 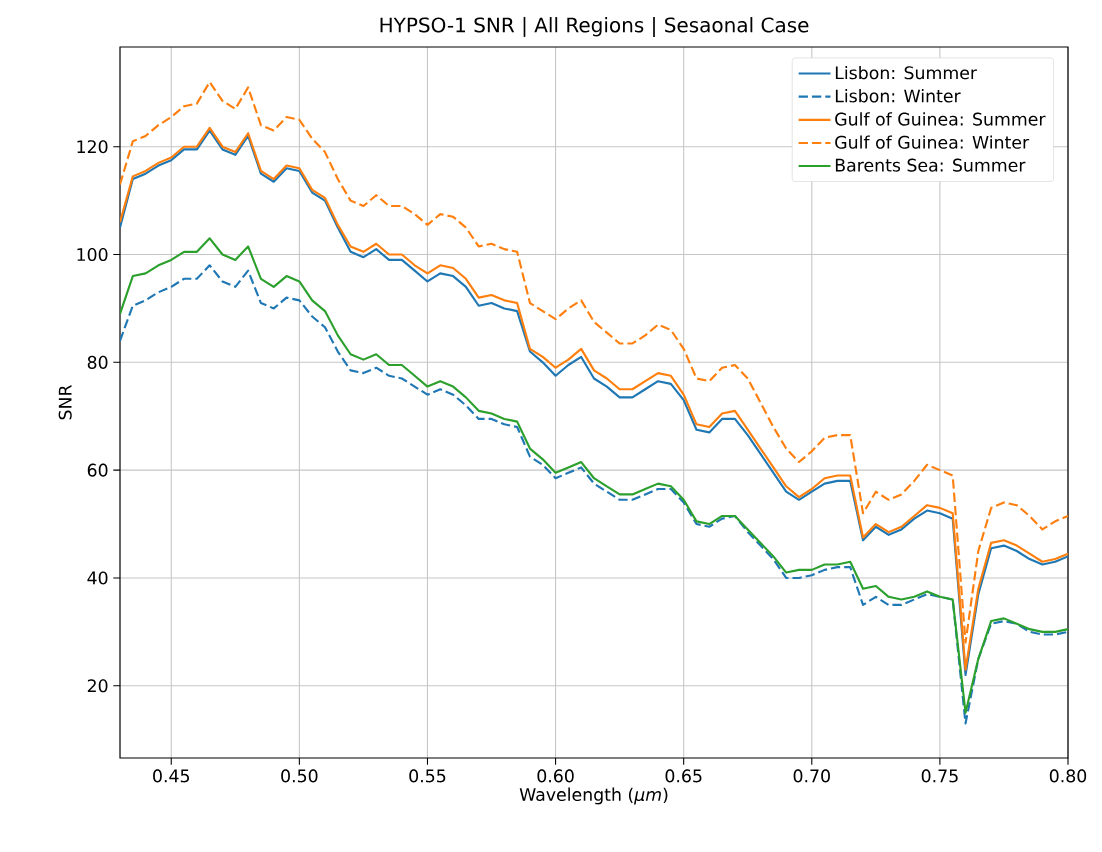 What do you see at coordinates (593, 796) in the screenshot?
I see `x-axis-title: Wavelength (μm)` at bounding box center [593, 796].